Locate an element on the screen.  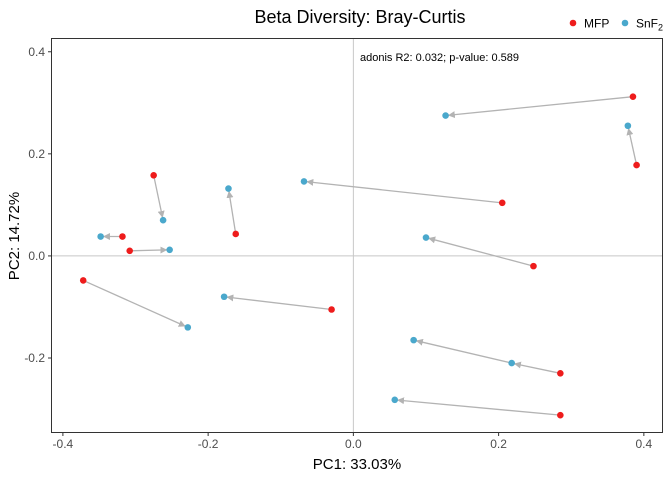
x-tick-label: 0.2 is located at coordinates (498, 444).